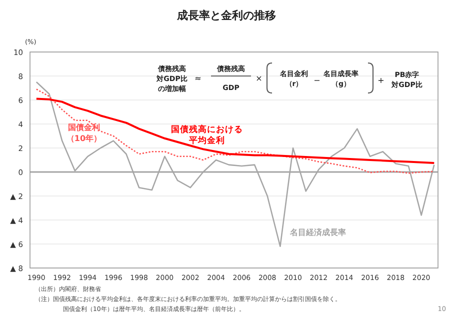 The height and width of the screenshot is (320, 453). I want to click on series-label: 名目経済成長率, so click(317, 232).